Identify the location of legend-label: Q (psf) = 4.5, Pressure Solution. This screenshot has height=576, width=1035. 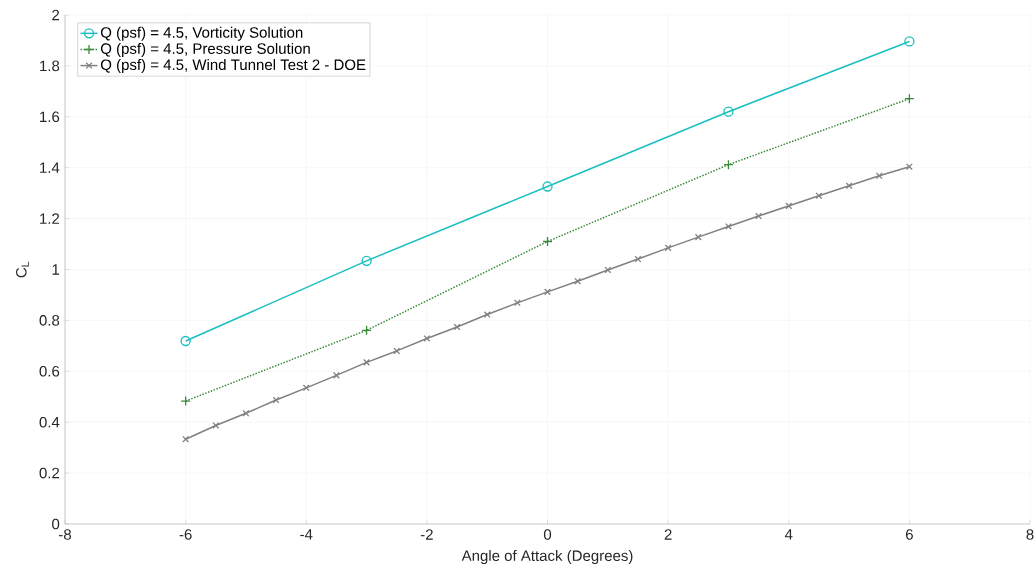
(205, 49).